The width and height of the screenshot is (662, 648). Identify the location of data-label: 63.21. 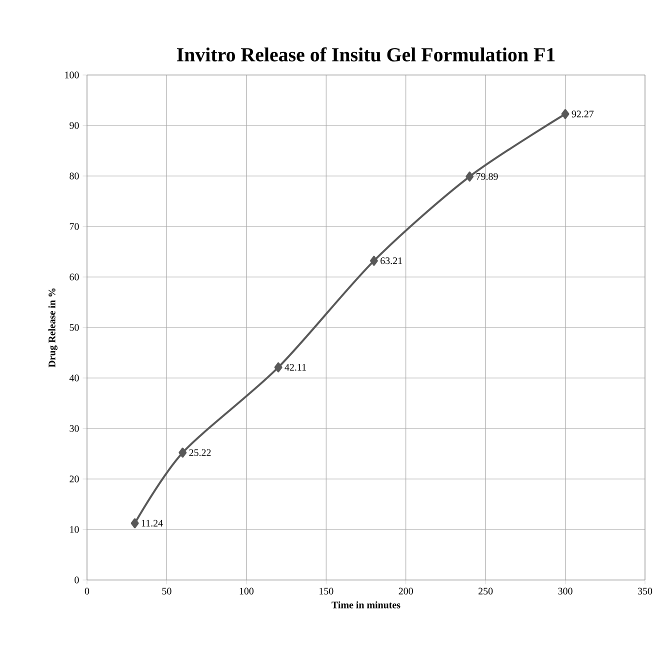
(391, 260).